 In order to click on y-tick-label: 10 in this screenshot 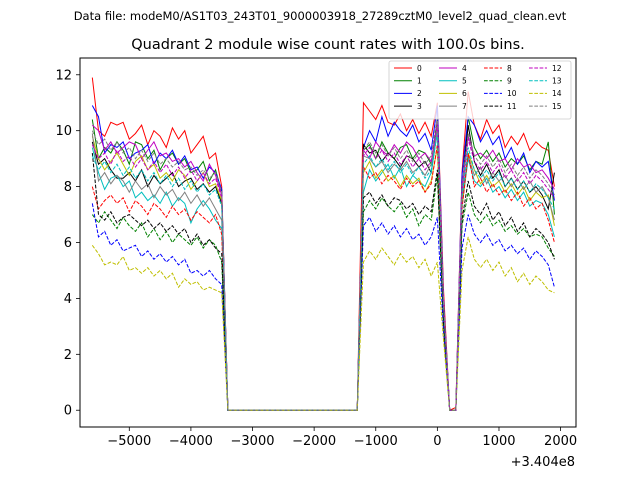, I will do `click(63, 131)`.